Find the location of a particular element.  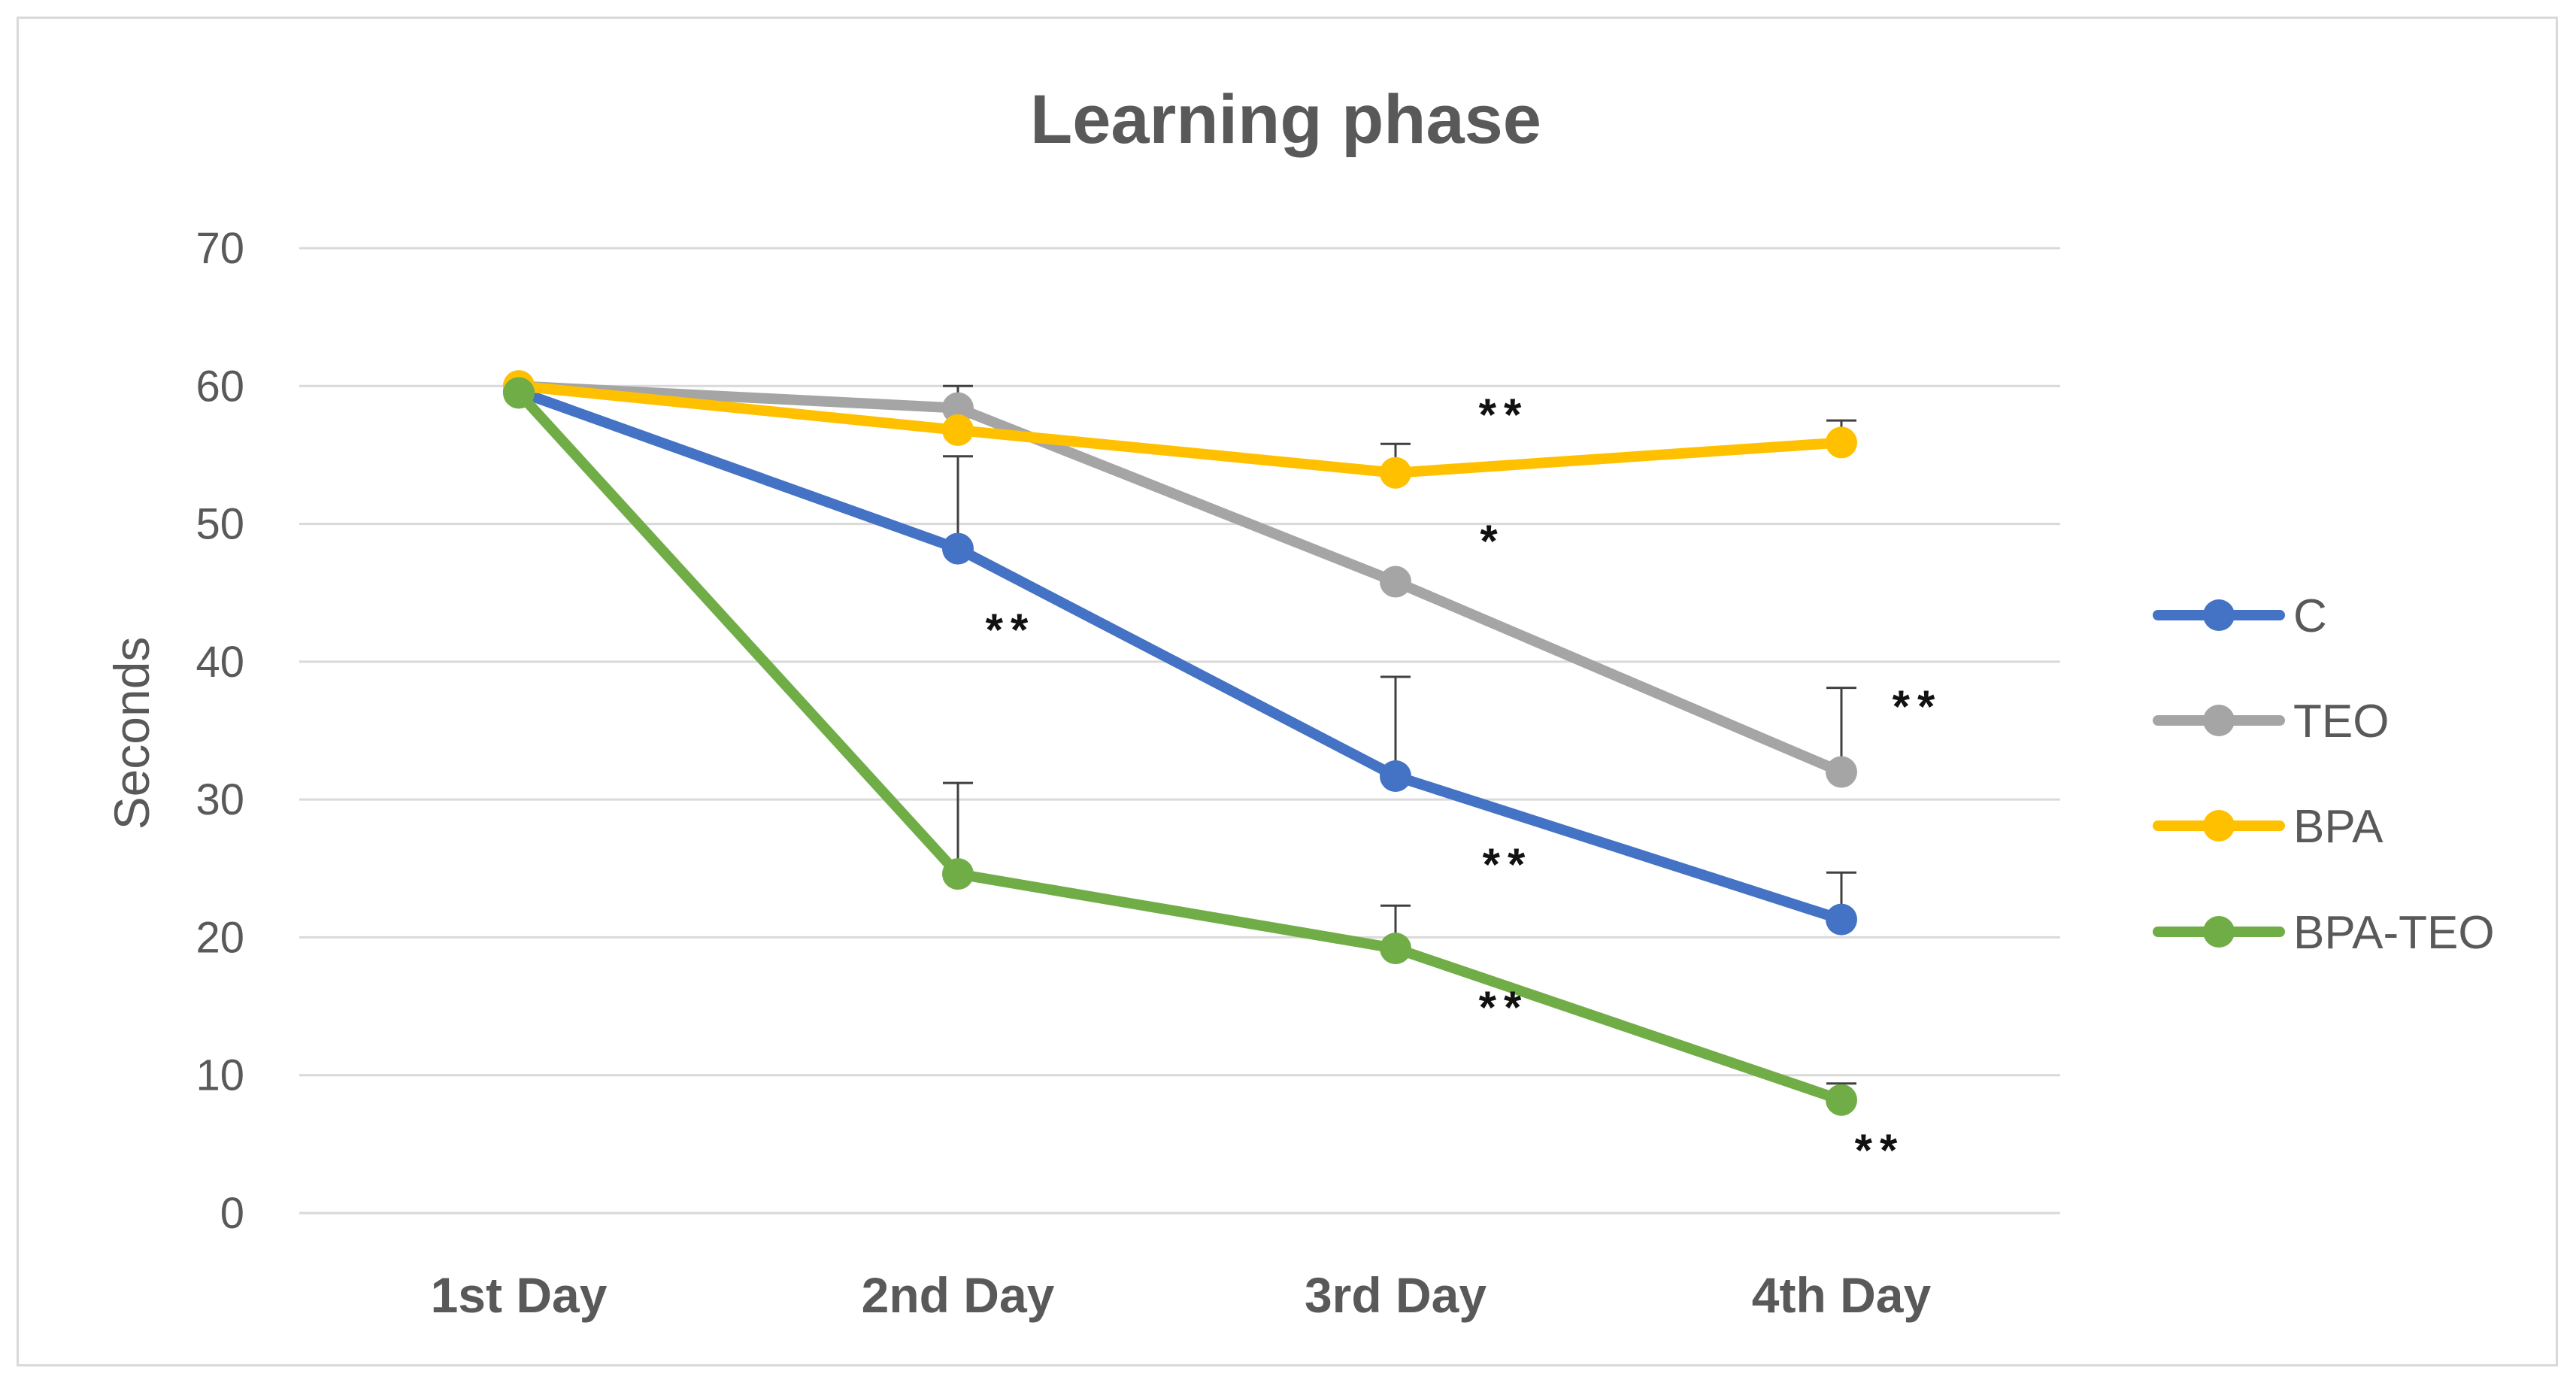

legend-label-BPA: BPA is located at coordinates (2338, 827).